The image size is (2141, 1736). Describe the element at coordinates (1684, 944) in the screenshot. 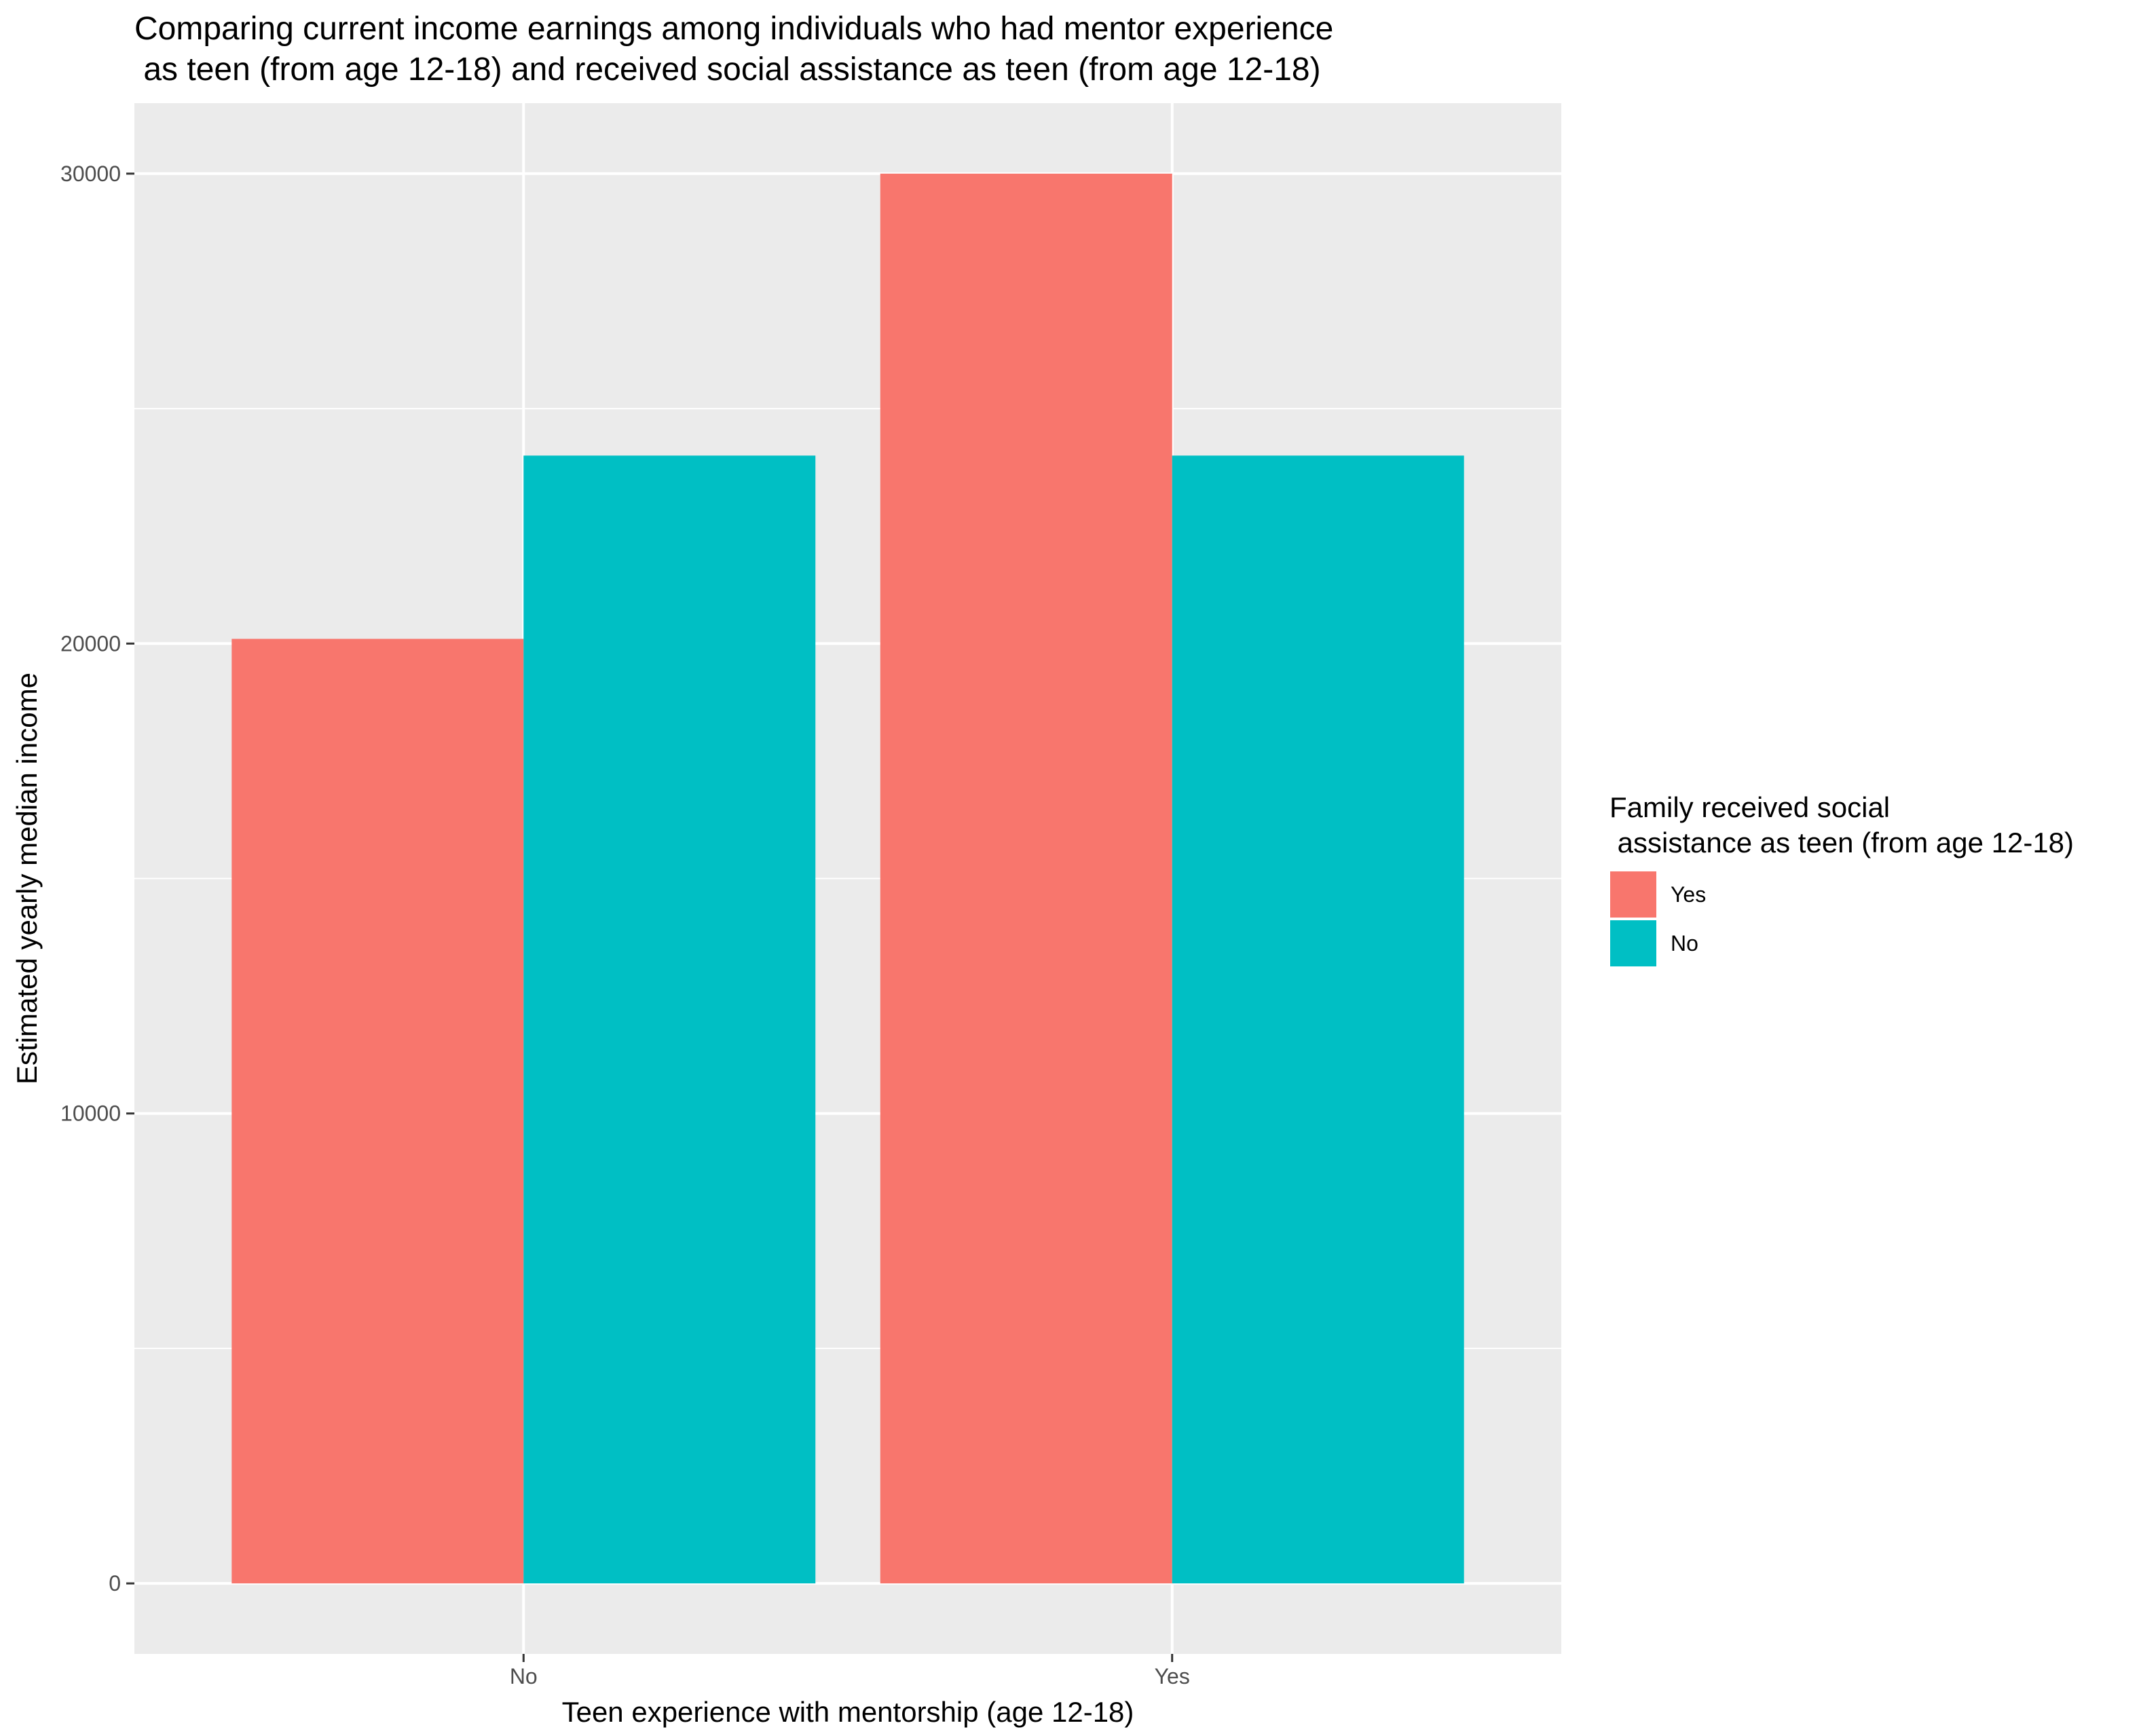

I see `legend-label-no: No` at that location.